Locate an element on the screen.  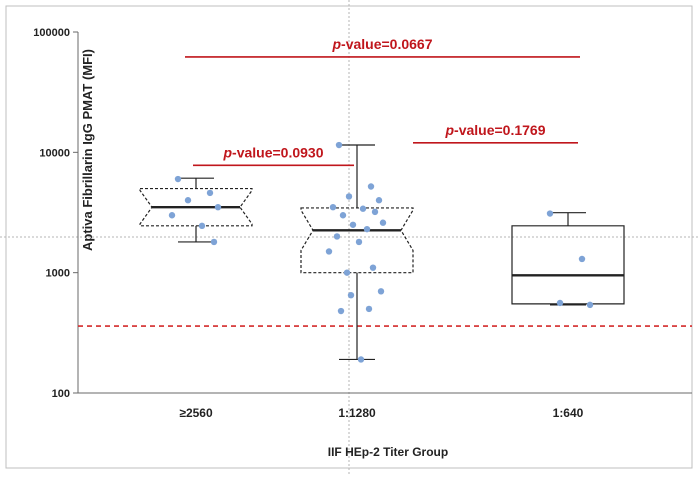
y-tick-label: 100 is located at coordinates (61, 394).